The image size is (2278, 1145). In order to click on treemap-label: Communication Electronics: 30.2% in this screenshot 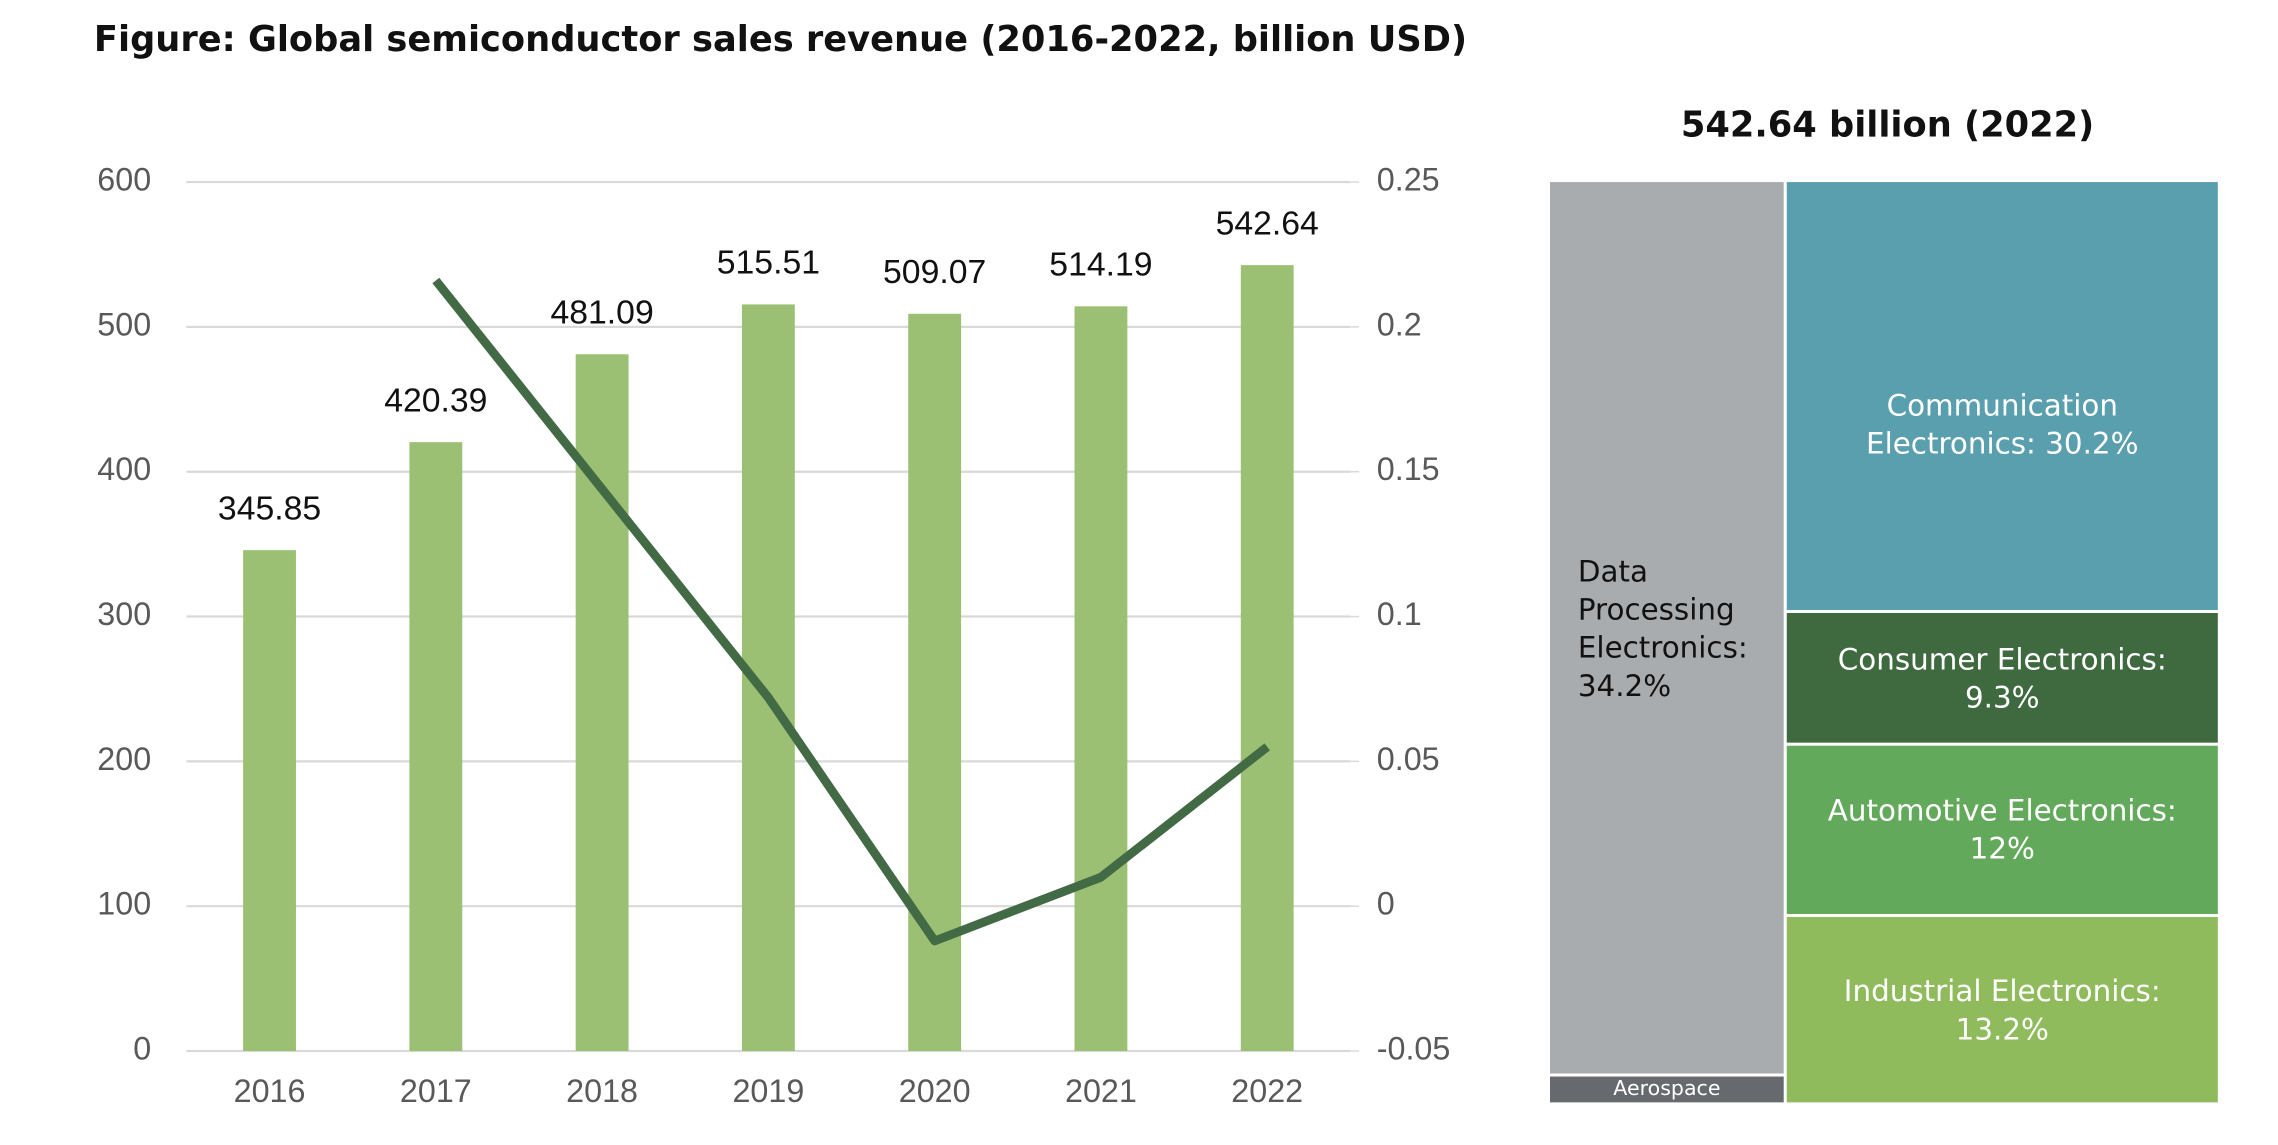, I will do `click(2002, 424)`.